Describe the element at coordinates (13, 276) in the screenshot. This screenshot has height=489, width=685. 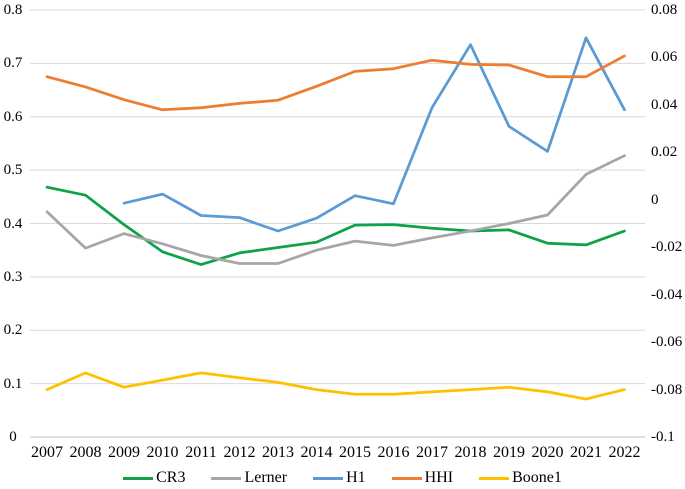
I see `left-axis-tick-label: 0.3` at that location.